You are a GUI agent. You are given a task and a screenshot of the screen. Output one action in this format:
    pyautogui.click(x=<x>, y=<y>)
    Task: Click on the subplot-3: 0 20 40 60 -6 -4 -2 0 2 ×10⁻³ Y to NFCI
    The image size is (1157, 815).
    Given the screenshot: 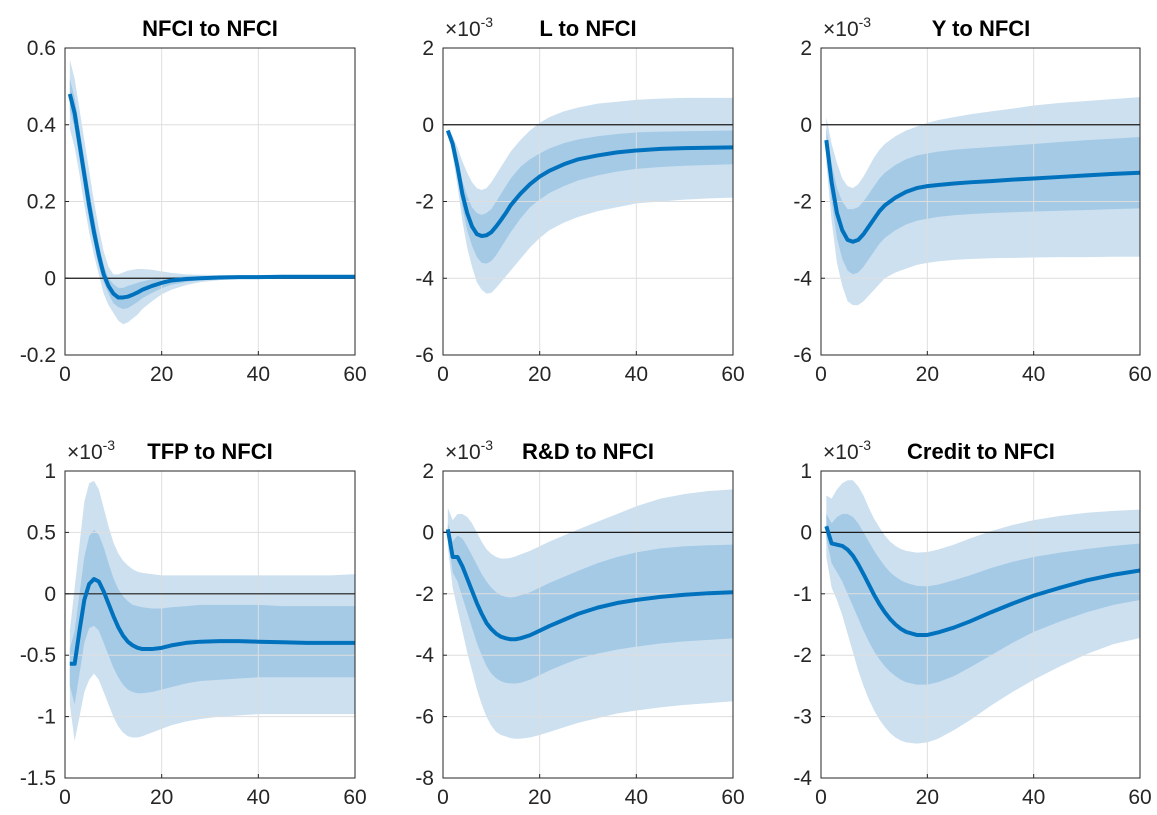 What is the action you would take?
    pyautogui.click(x=972, y=200)
    